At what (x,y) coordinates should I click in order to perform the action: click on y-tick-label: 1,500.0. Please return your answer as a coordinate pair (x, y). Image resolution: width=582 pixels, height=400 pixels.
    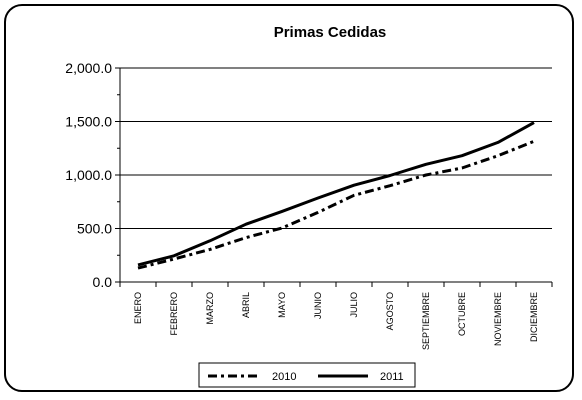
    Looking at the image, I should click on (88, 122).